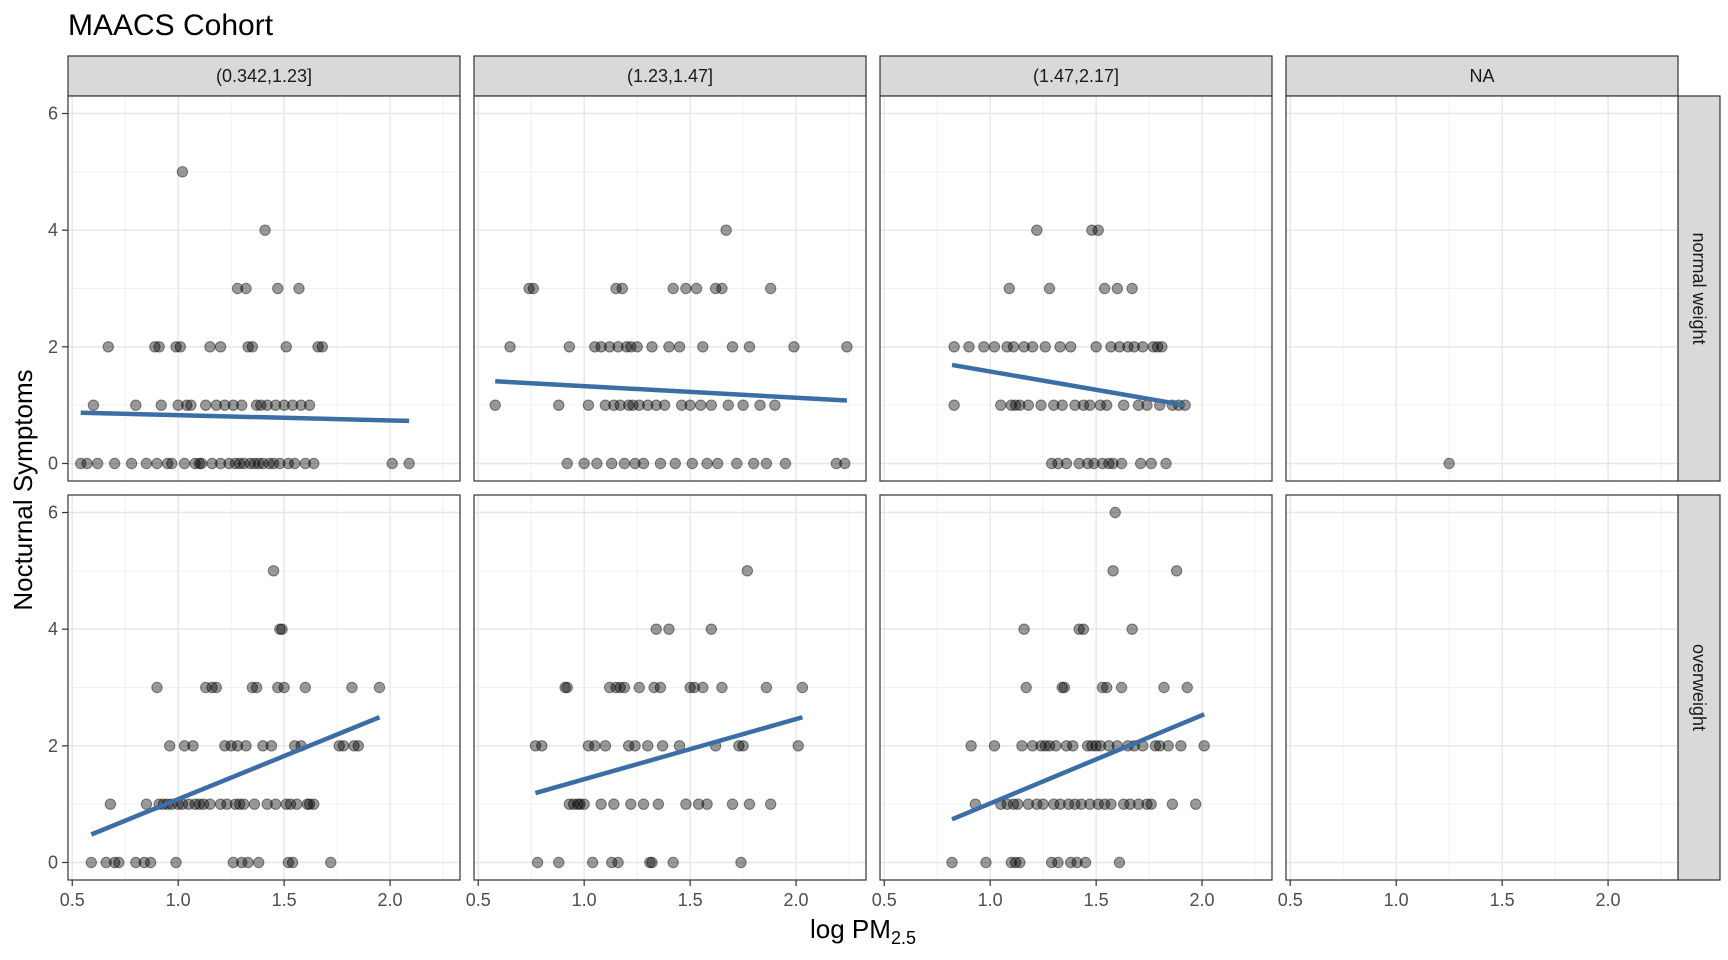  What do you see at coordinates (1478, 702) in the screenshot?
I see `panel-na-overweight: 0.5 1.0 1.5 2.0` at bounding box center [1478, 702].